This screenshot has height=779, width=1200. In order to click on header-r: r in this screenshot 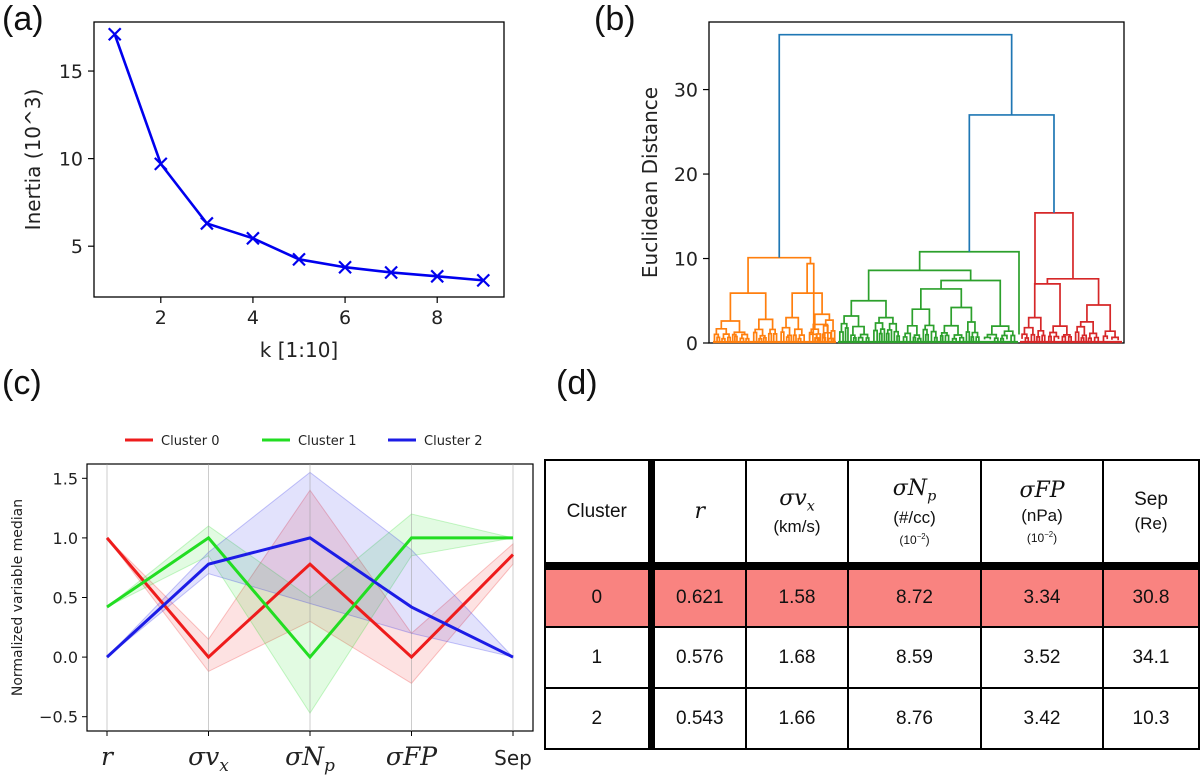, I will do `click(698, 514)`.